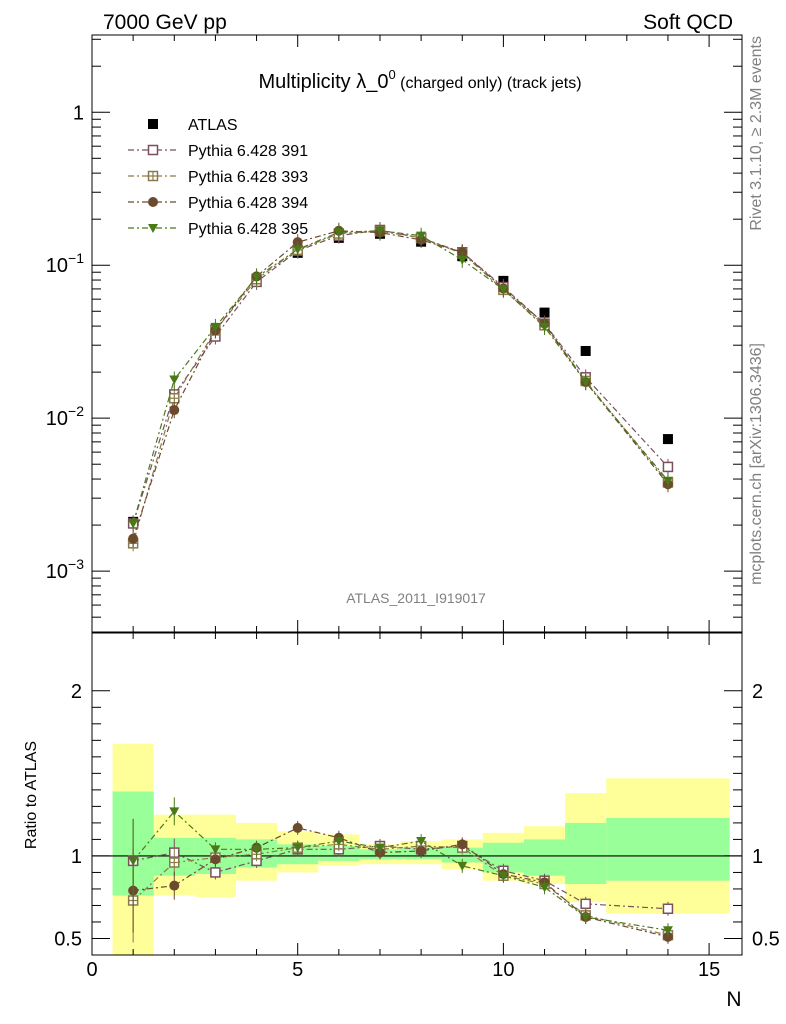 The height and width of the screenshot is (1024, 786). I want to click on y-tick-base: 1, so click(78, 113).